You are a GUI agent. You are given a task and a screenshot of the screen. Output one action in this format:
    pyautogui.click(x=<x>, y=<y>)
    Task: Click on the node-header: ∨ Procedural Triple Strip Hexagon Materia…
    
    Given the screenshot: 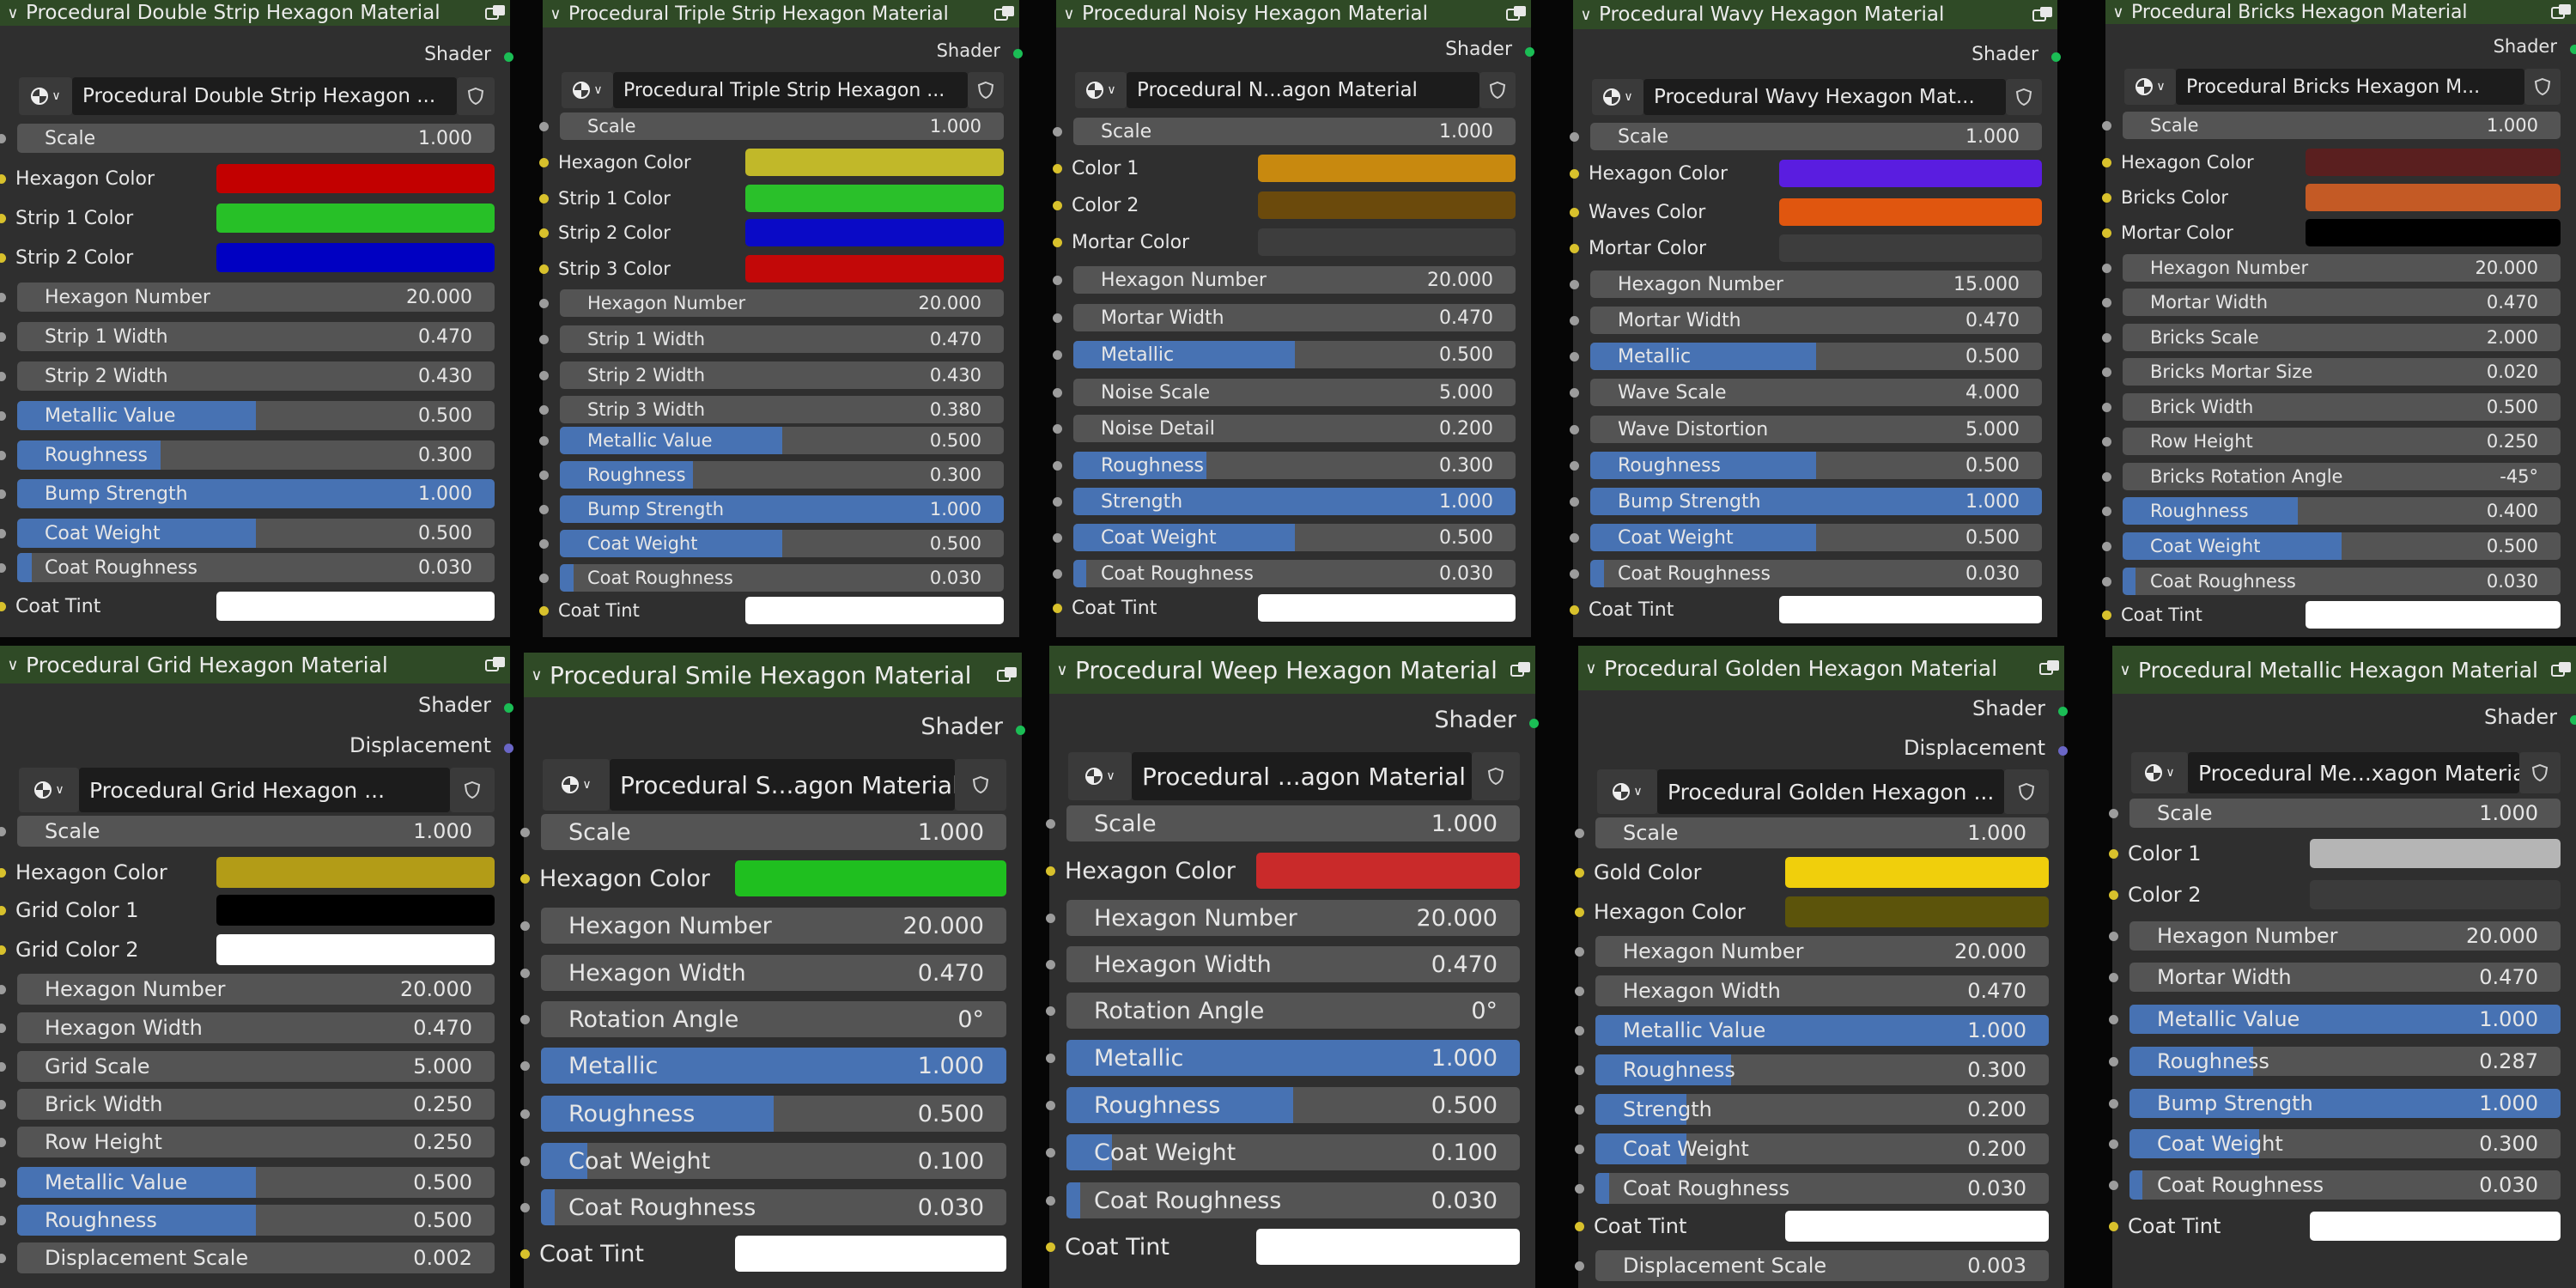 What is the action you would take?
    pyautogui.click(x=781, y=13)
    